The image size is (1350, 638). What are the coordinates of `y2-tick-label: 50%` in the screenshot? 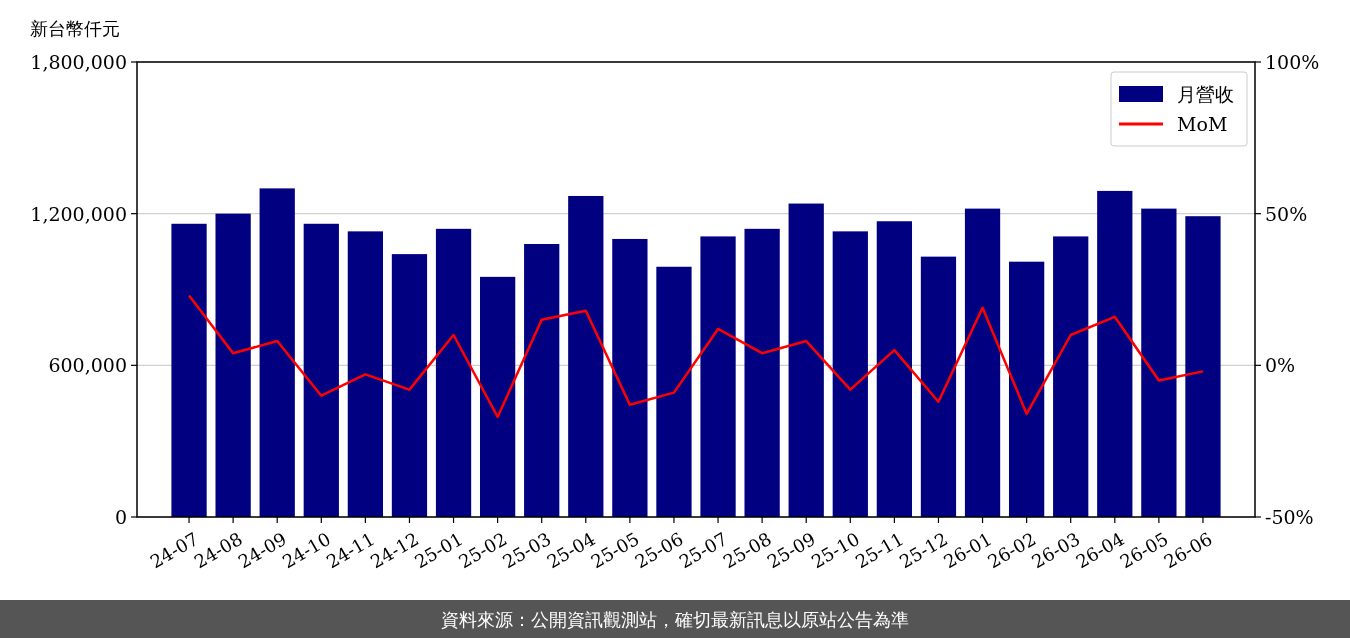 It's located at (1286, 213).